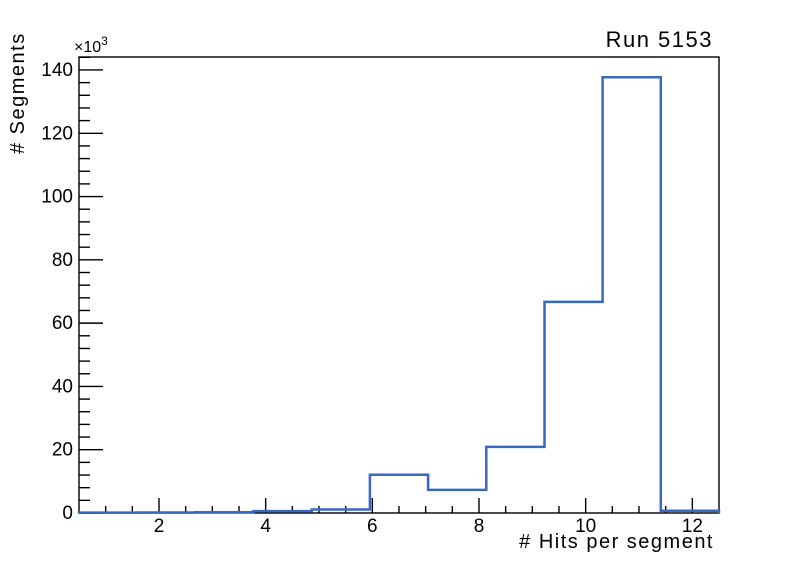 The width and height of the screenshot is (796, 572). I want to click on x-axis-title: # Hits per segment, so click(616, 542).